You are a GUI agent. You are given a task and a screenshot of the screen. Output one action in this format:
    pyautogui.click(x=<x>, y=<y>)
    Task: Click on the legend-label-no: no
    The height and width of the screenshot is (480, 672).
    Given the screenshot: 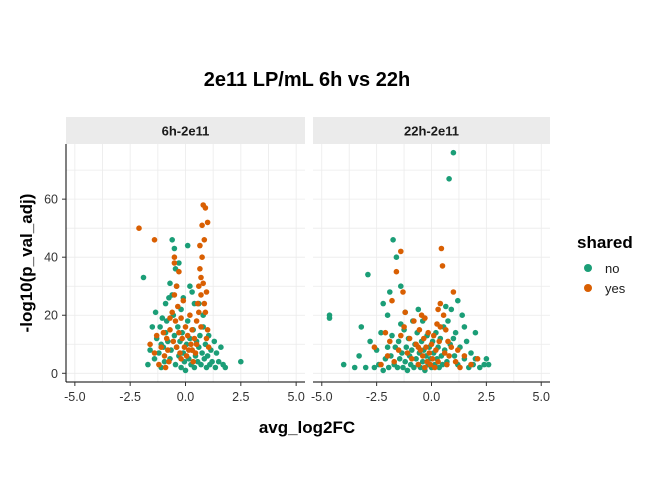 What is the action you would take?
    pyautogui.click(x=612, y=268)
    